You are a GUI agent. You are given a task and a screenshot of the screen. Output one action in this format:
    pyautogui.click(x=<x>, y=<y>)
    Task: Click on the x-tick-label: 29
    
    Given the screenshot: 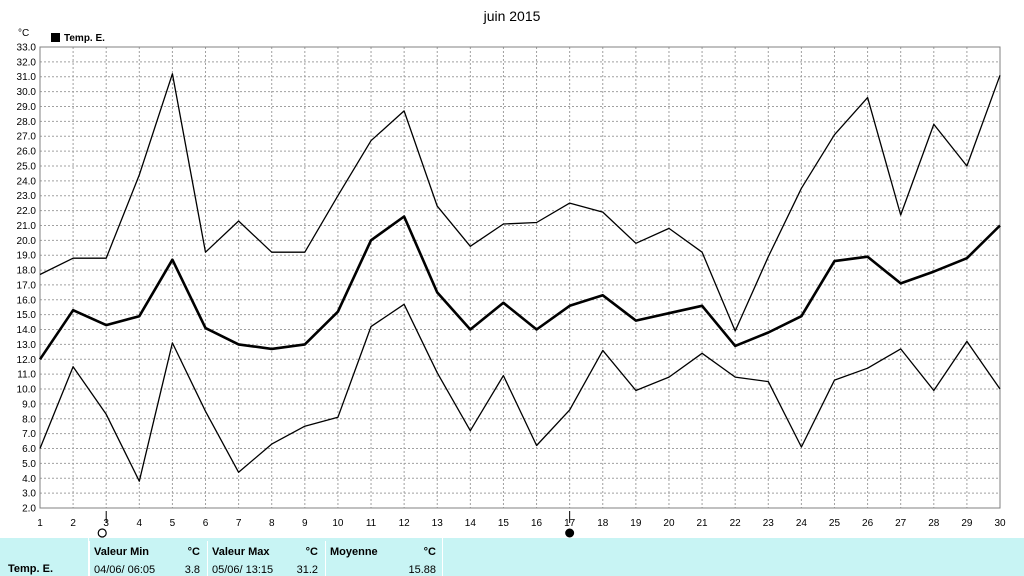 What is the action you would take?
    pyautogui.click(x=967, y=523)
    